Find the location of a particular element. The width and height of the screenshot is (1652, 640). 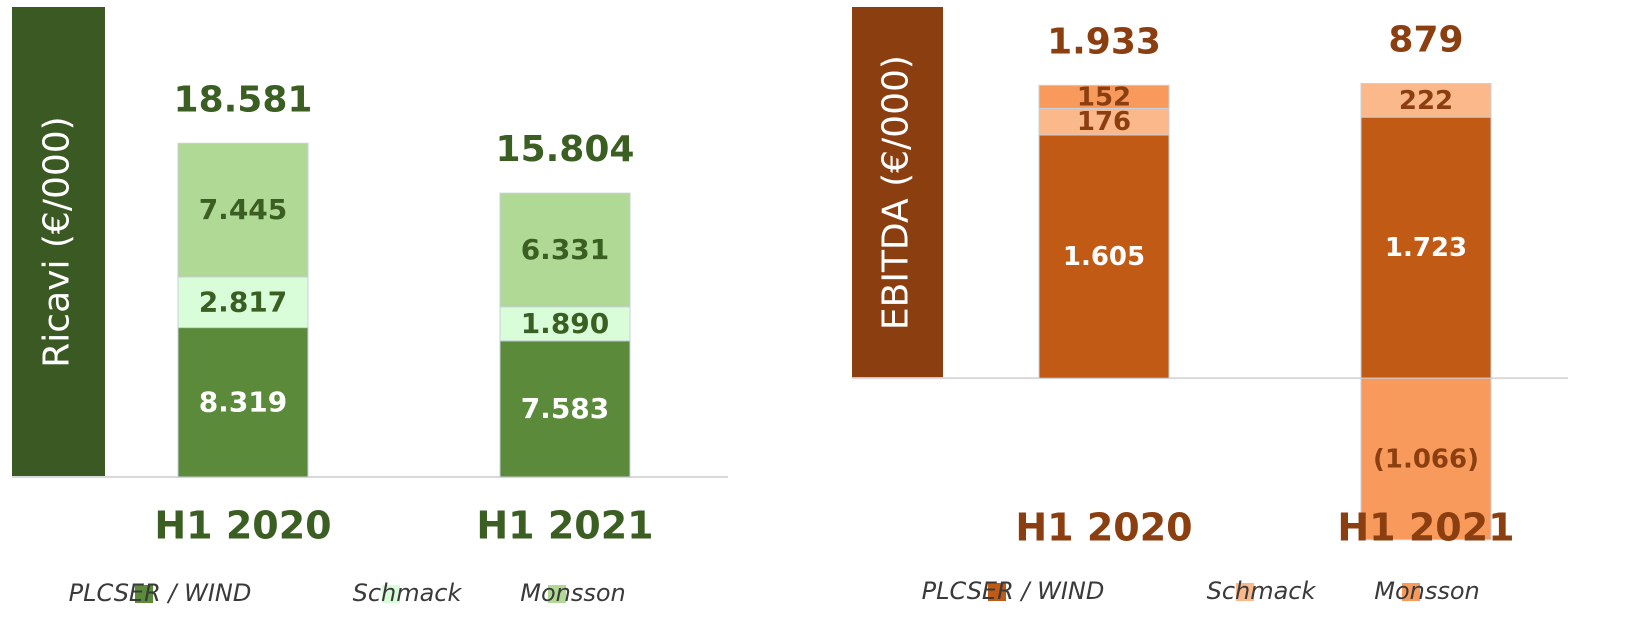

value-label: 8.319 is located at coordinates (243, 401).